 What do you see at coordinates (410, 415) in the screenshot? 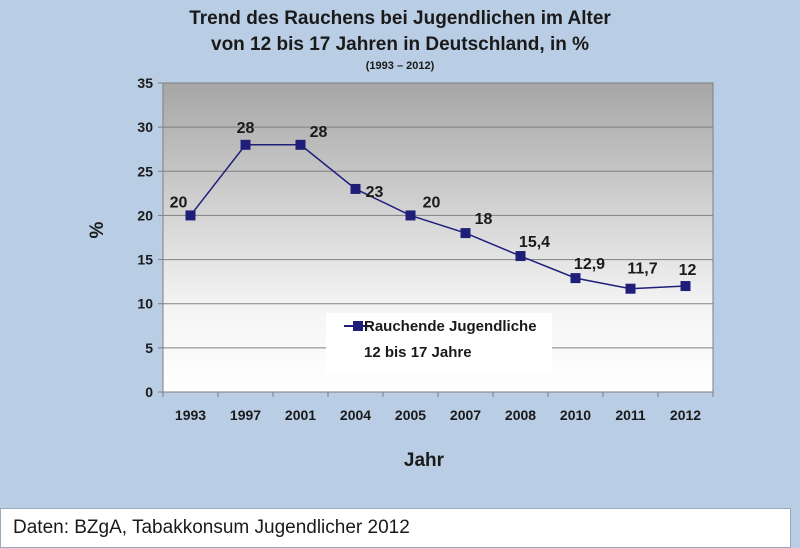
I see `x-tick-label: 2005` at bounding box center [410, 415].